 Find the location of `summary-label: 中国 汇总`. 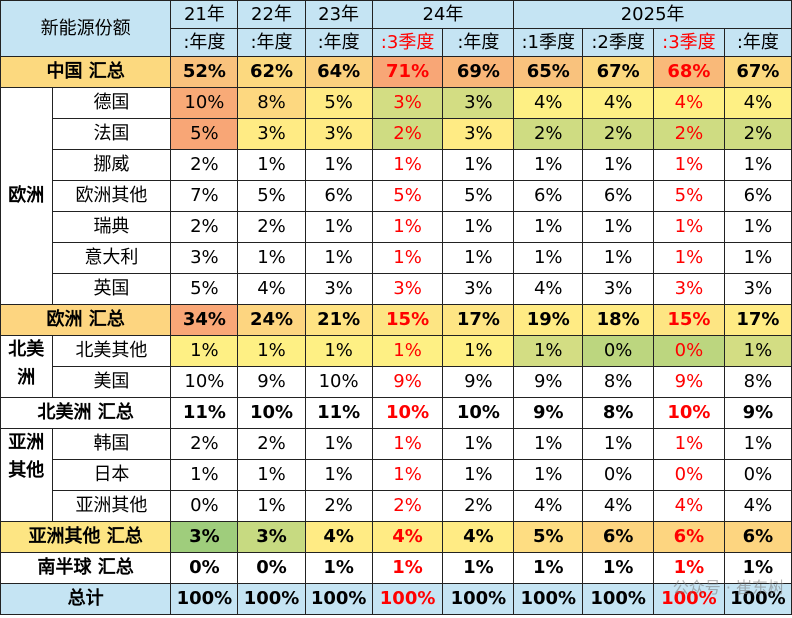

summary-label: 中国 汇总 is located at coordinates (86, 72).